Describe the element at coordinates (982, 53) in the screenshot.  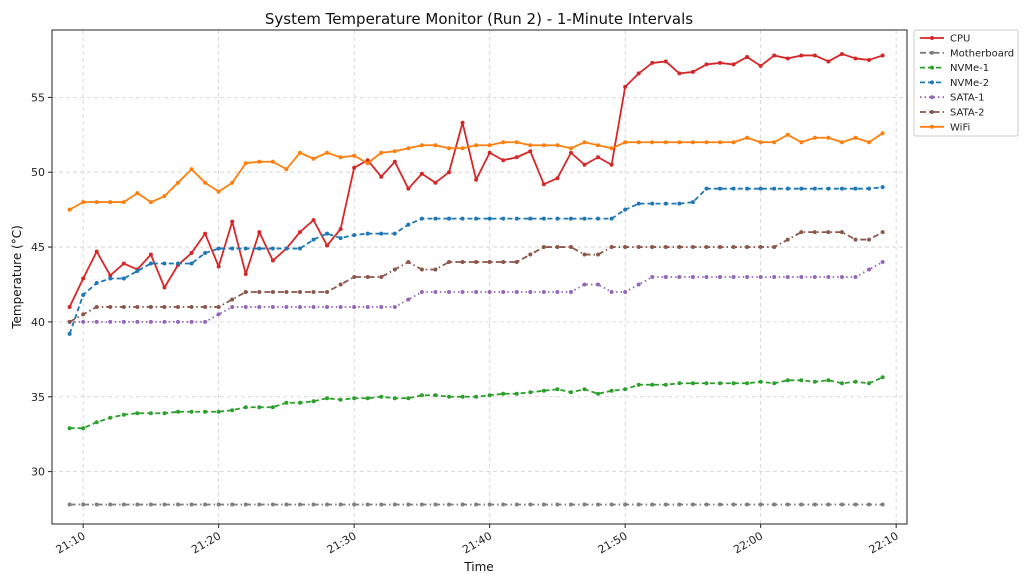
I see `legend-label: Motherboard` at that location.